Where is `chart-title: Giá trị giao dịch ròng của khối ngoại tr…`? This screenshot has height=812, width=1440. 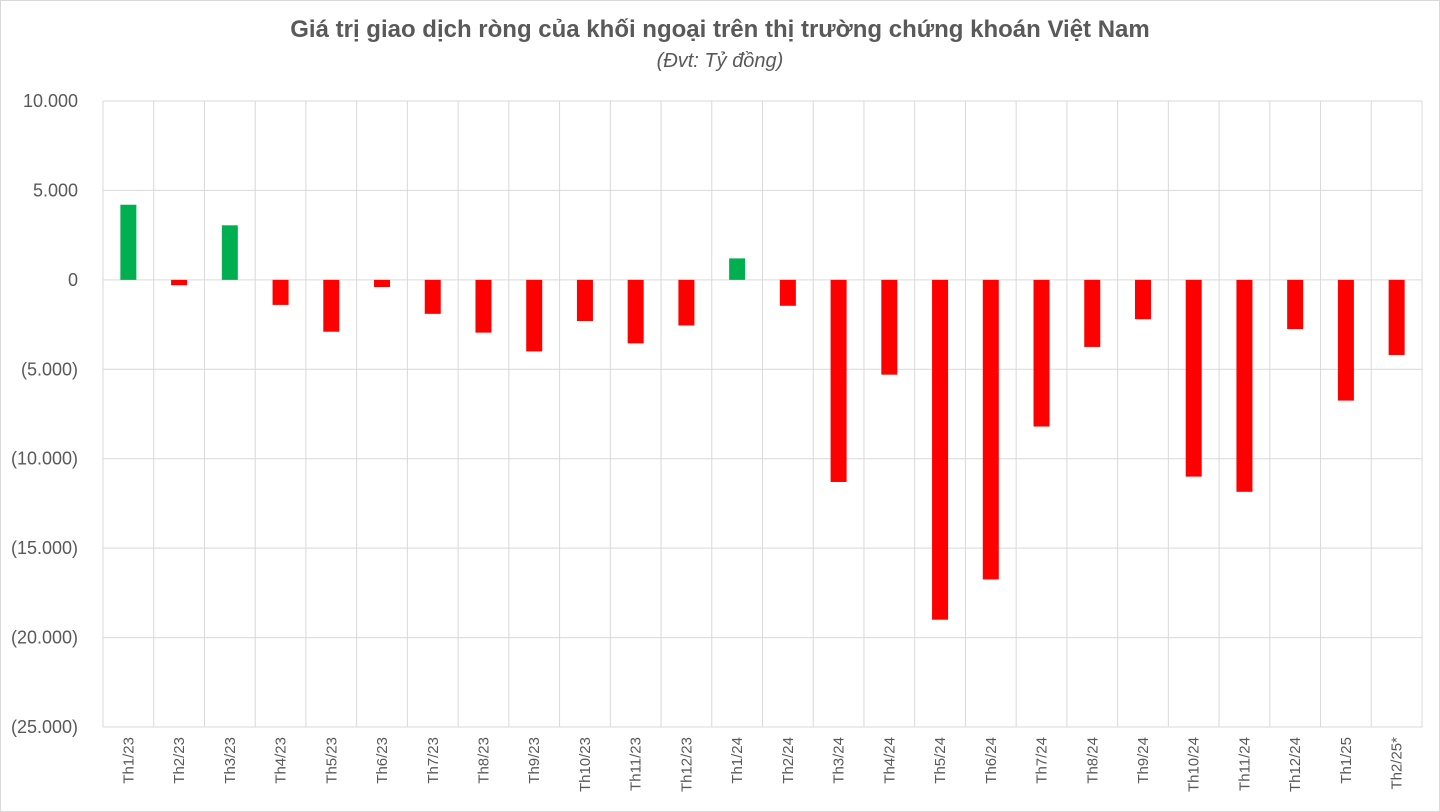 chart-title: Giá trị giao dịch ròng của khối ngoại tr… is located at coordinates (720, 29).